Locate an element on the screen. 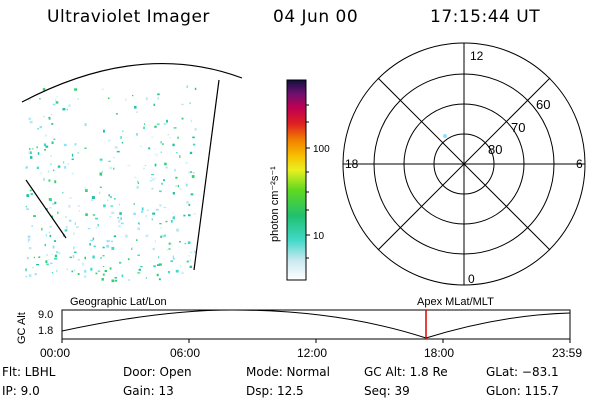  xtick-1200: 12:00 is located at coordinates (312, 353).